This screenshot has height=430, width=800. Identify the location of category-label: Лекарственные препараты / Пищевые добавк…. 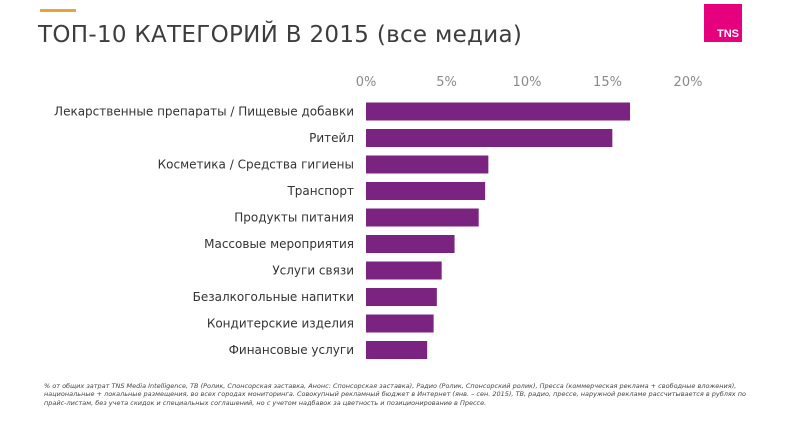
(204, 112).